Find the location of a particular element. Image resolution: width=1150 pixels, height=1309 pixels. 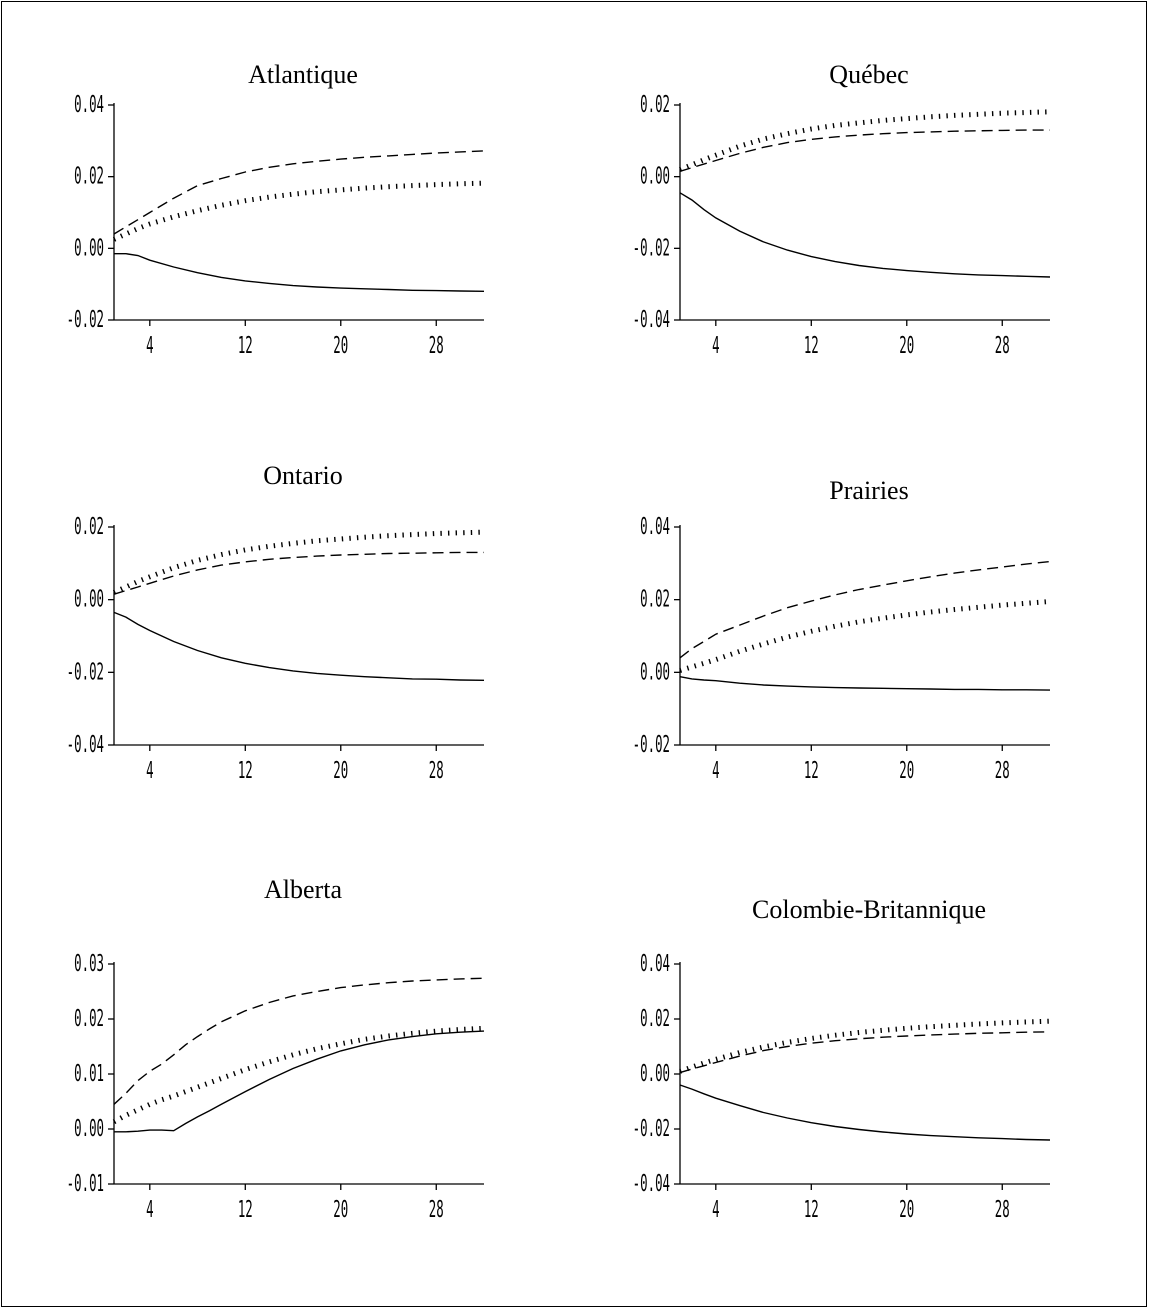

panel-title: Atlantique is located at coordinates (303, 74).